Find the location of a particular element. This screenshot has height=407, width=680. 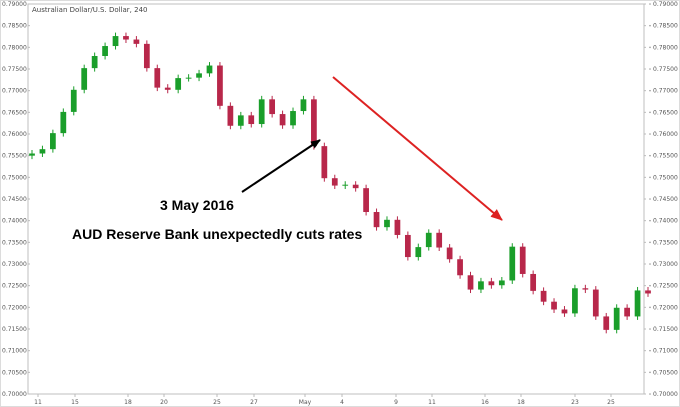

x-tick-label: 15 is located at coordinates (75, 402).